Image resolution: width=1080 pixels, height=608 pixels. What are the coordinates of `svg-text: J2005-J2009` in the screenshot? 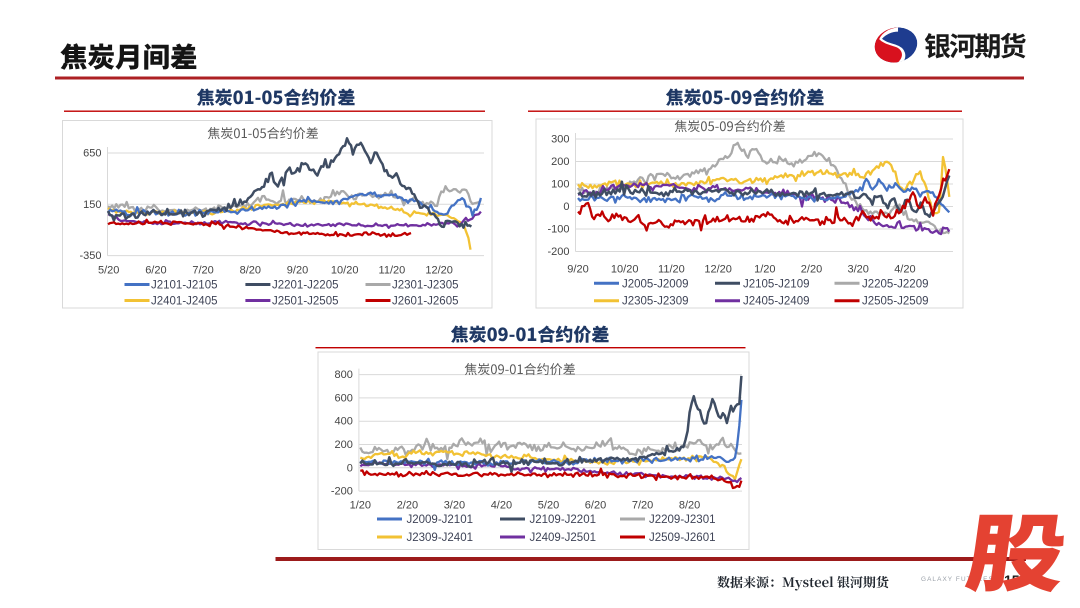 It's located at (655, 284).